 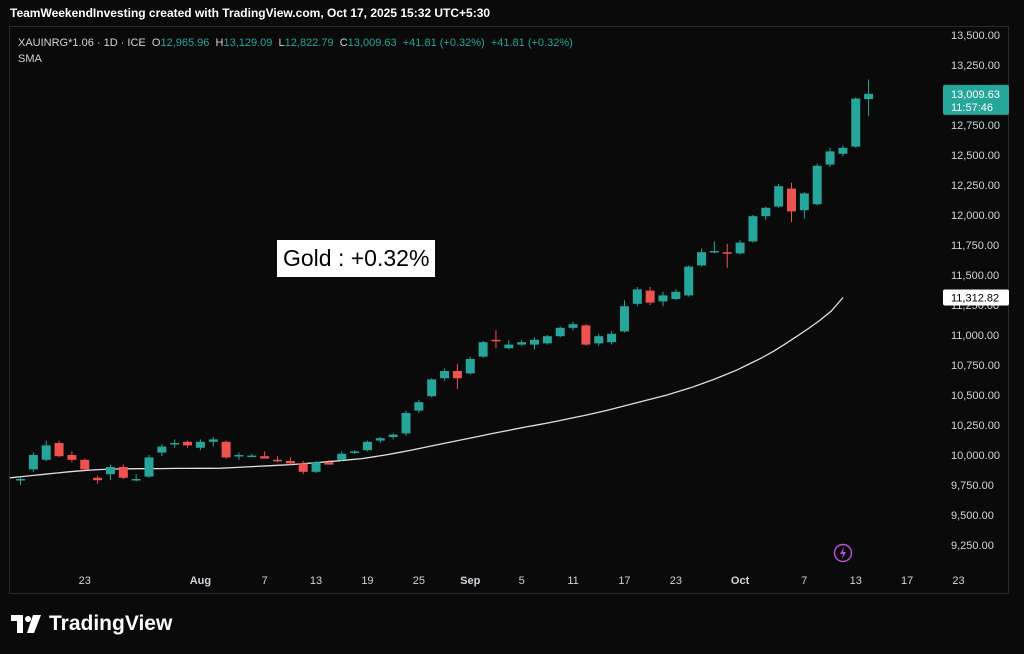 I want to click on x-tick-label: 13, so click(x=856, y=581).